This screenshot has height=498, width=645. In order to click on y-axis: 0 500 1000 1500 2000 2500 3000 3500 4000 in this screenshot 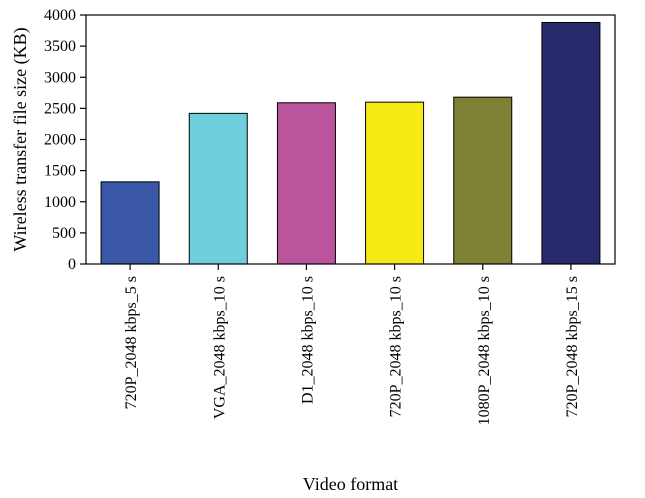, I will do `click(65, 140)`.